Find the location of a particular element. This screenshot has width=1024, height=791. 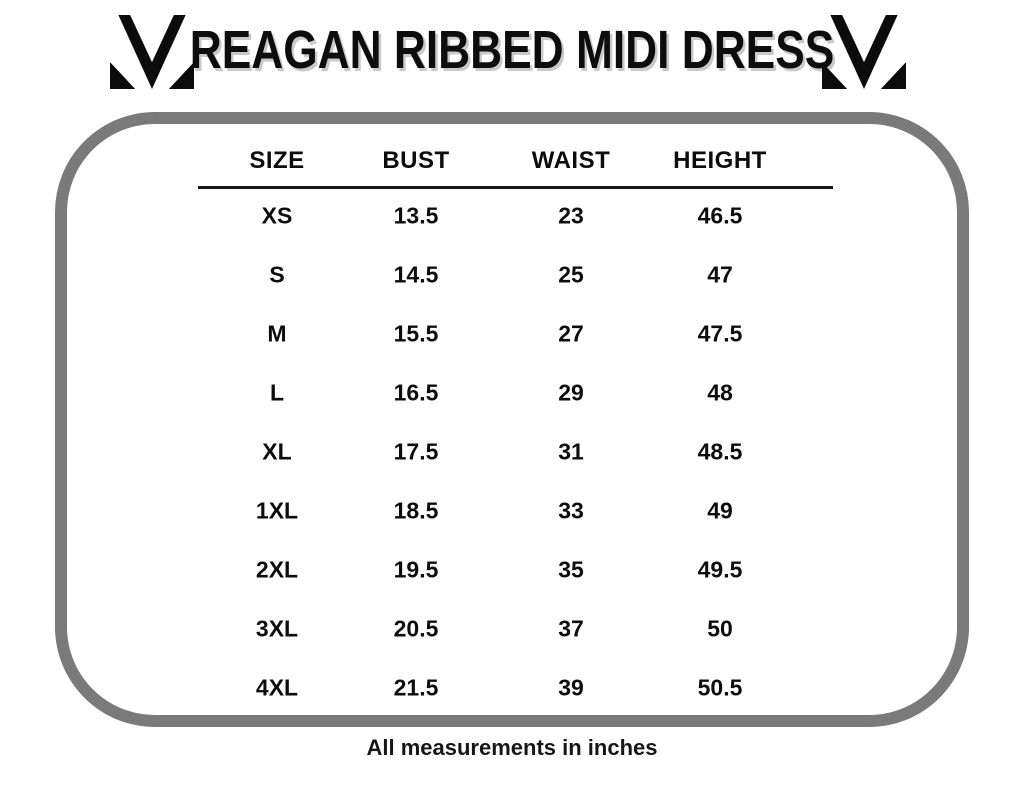

measurement-cell: 19.5 is located at coordinates (416, 569).